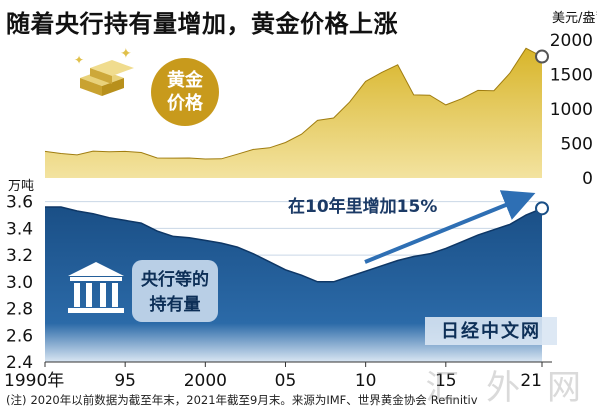  Describe the element at coordinates (19, 363) in the screenshot. I see `holdings-y-tick-label: 2.4` at that location.